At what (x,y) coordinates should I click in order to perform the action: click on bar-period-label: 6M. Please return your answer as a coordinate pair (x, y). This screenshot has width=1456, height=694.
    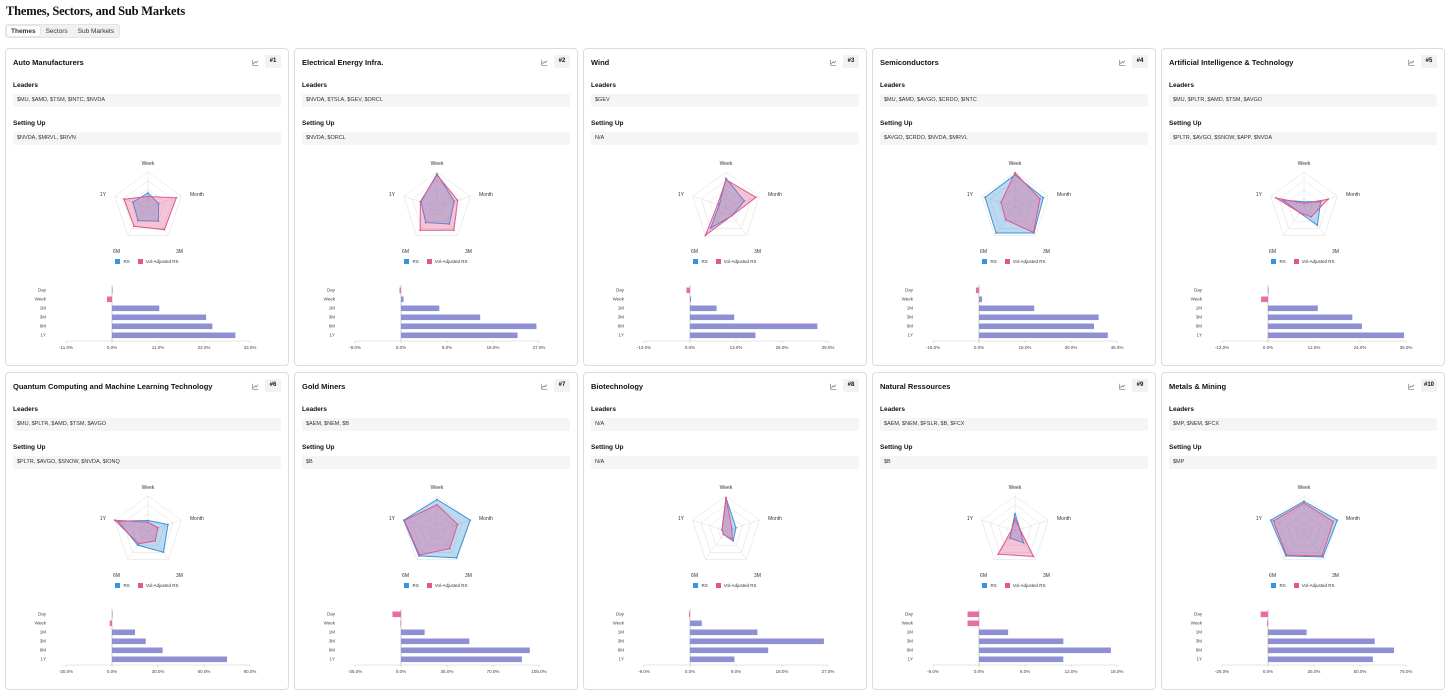
    Looking at the image, I should click on (1199, 326).